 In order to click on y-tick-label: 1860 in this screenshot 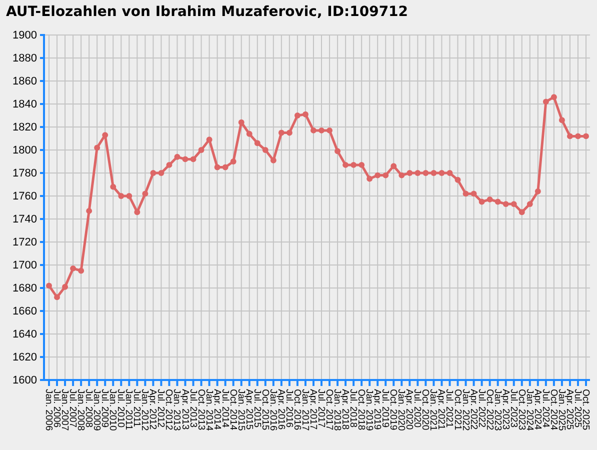, I will do `click(24, 82)`.